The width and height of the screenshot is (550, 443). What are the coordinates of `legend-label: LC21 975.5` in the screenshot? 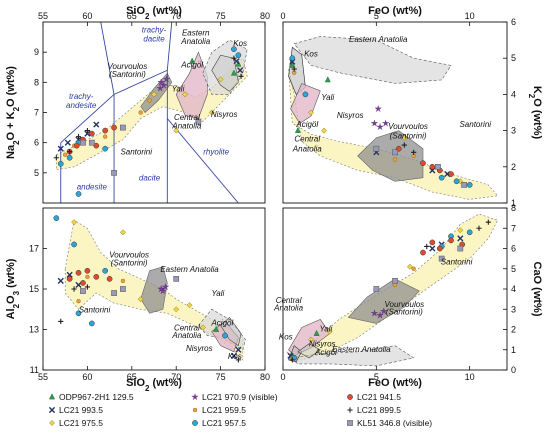 It's located at (81, 423).